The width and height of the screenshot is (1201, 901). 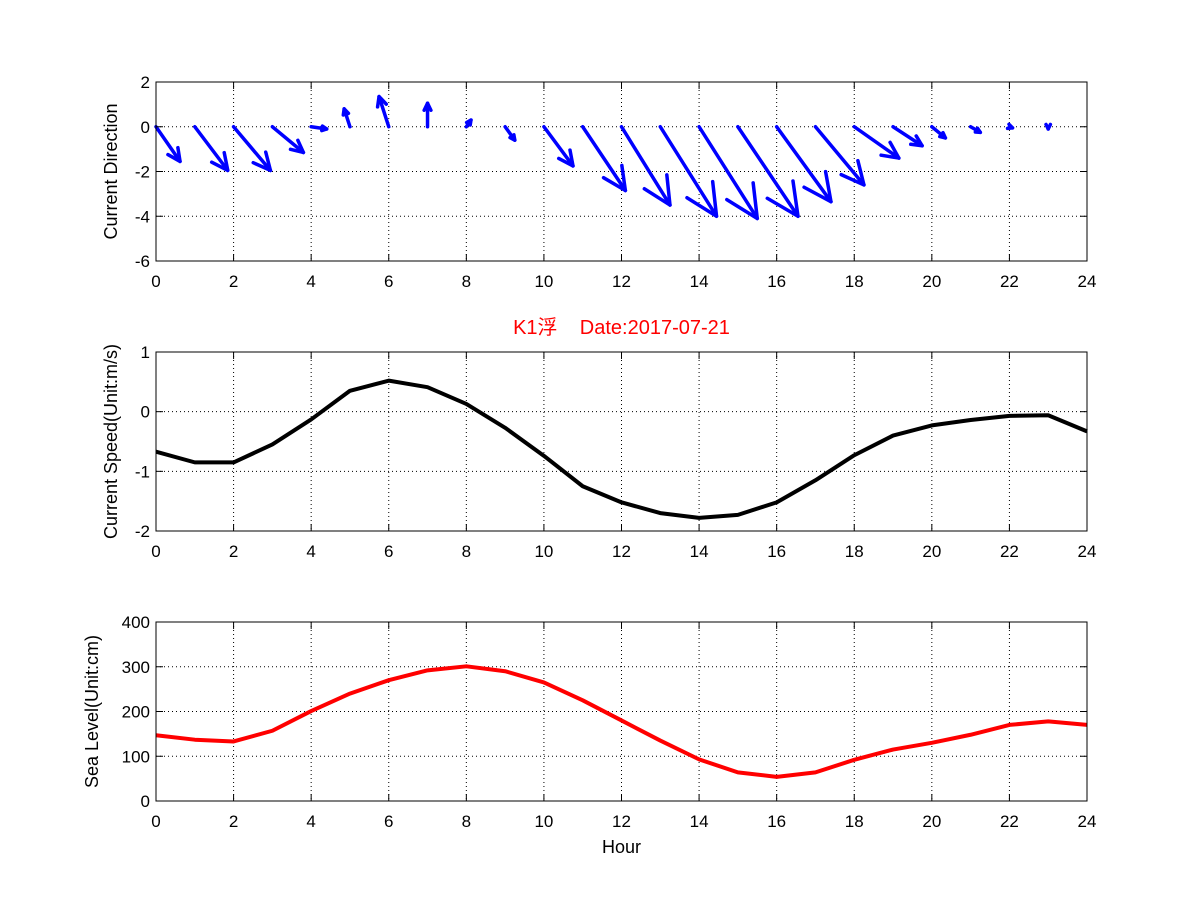 I want to click on current-direction-y-axis-label: Current Direction, so click(x=111, y=171).